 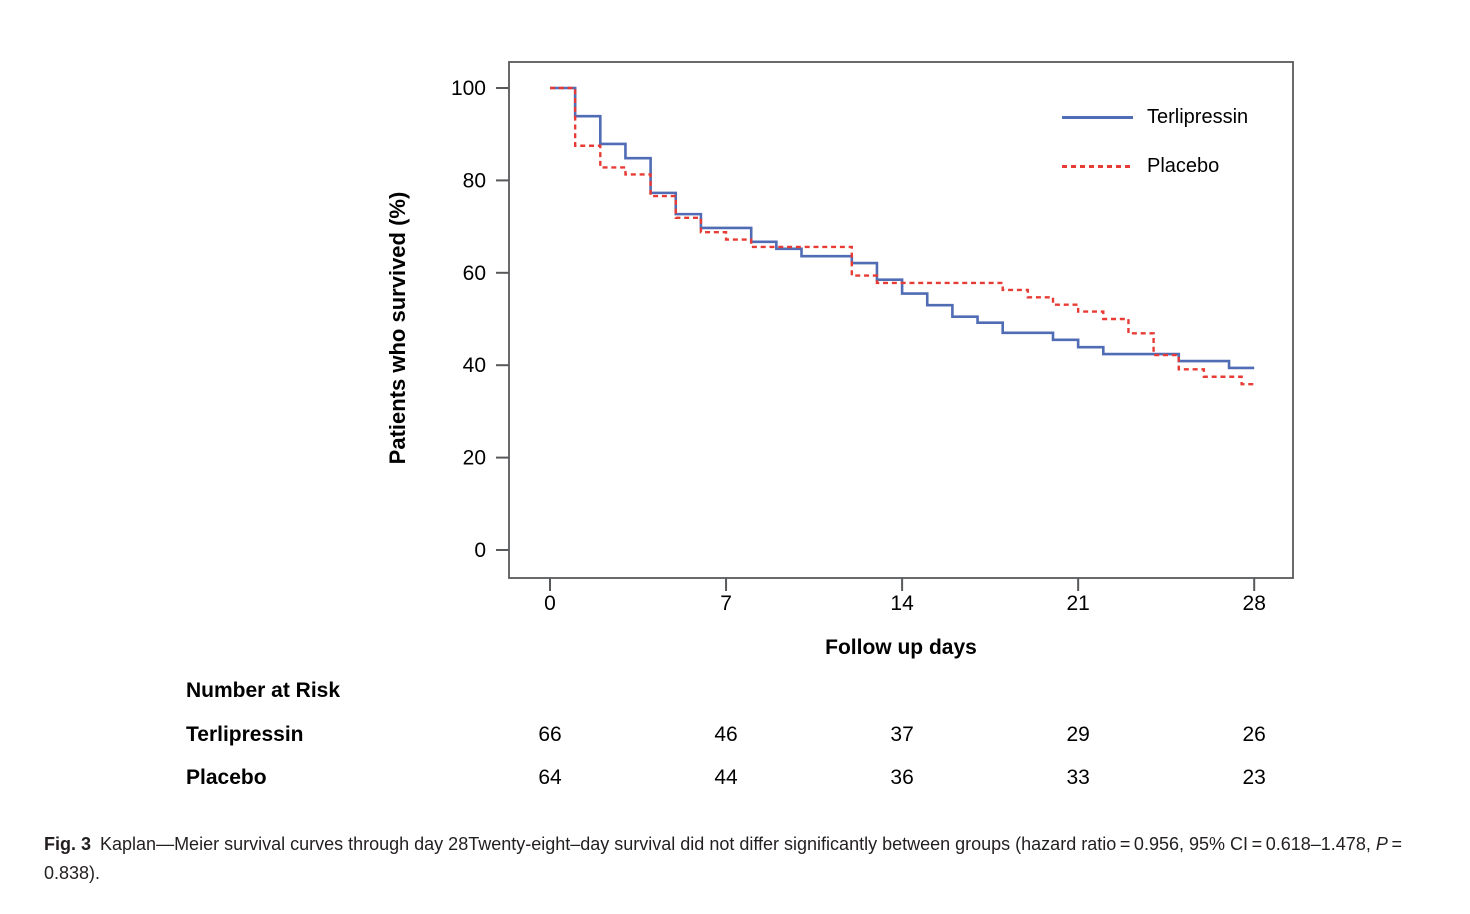 I want to click on x-tick-label: 21, so click(x=1077, y=603).